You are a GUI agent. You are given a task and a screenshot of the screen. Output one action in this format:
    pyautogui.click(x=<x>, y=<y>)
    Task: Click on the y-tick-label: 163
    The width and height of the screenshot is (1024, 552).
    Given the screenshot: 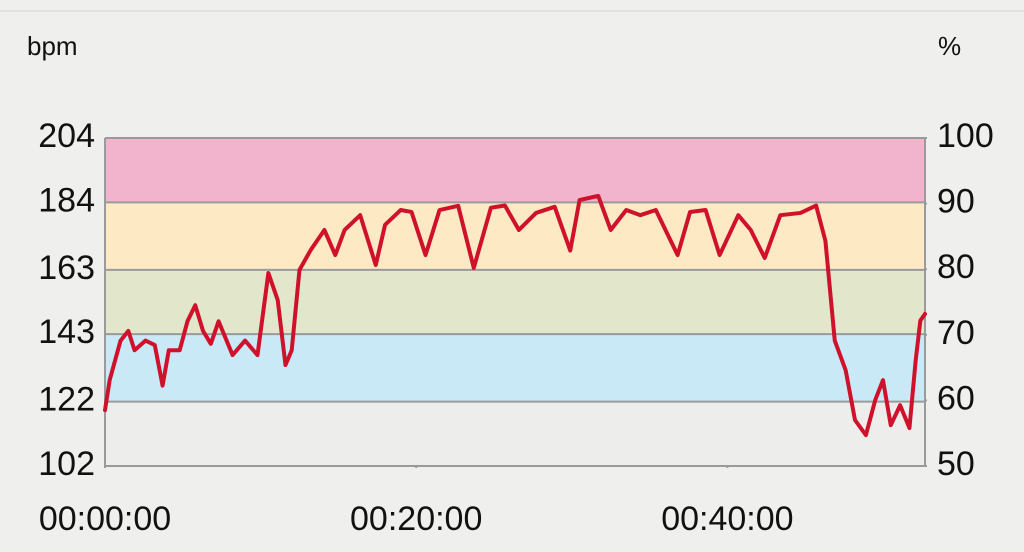 What is the action you would take?
    pyautogui.click(x=66, y=268)
    